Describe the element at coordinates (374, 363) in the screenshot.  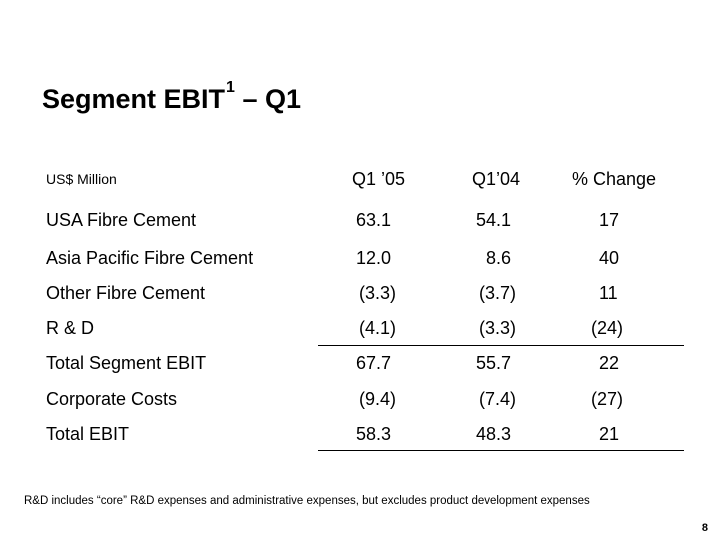
I see `cell-q1-05: 67.7` at that location.